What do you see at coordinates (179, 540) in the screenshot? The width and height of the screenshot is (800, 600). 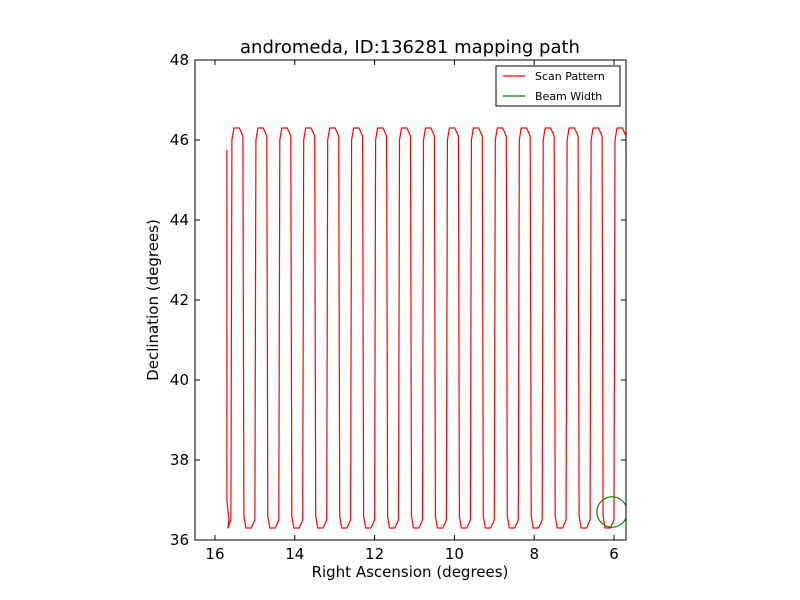 I see `y-tick-label: 36` at bounding box center [179, 540].